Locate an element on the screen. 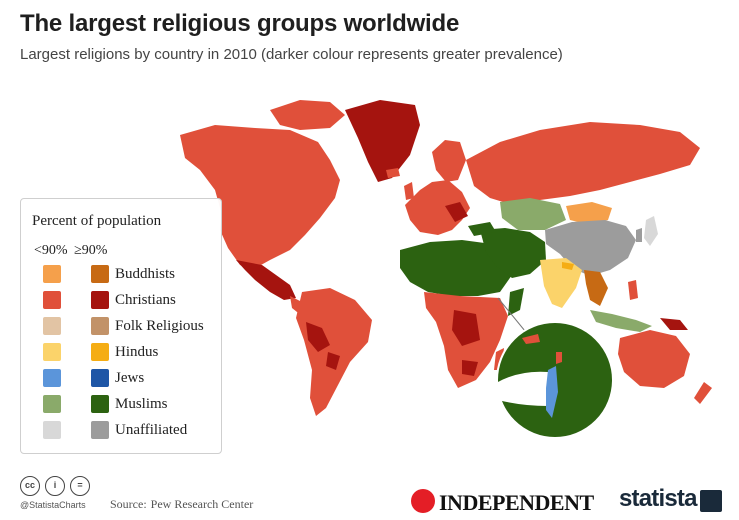 Image resolution: width=739 pixels, height=520 pixels. inset-israel is located at coordinates (552, 392).